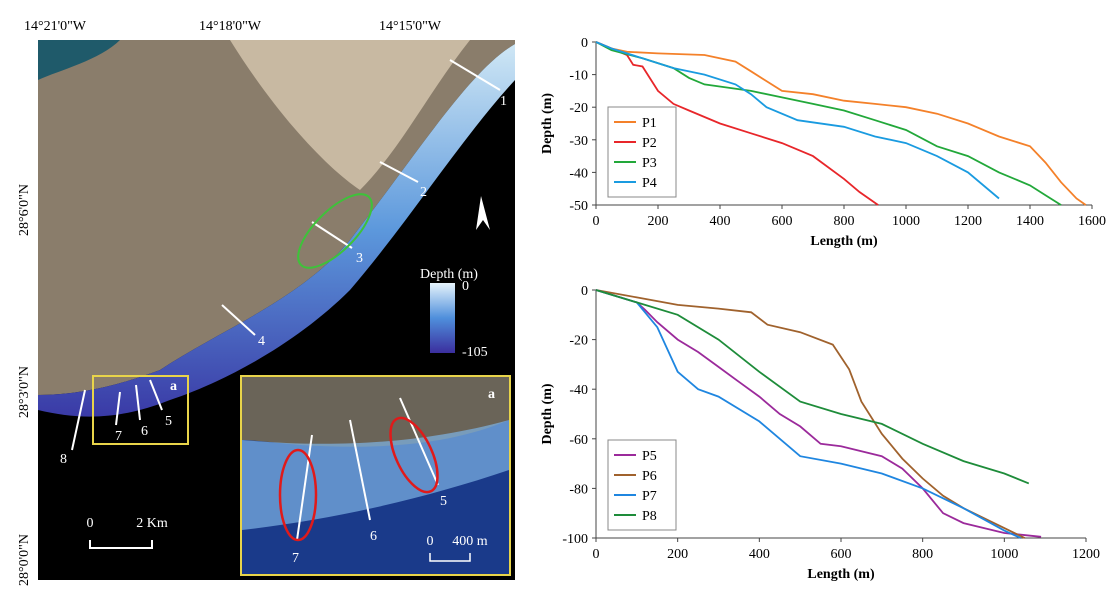 The width and height of the screenshot is (1110, 599). Describe the element at coordinates (121, 544) in the screenshot. I see `scale-bar` at that location.